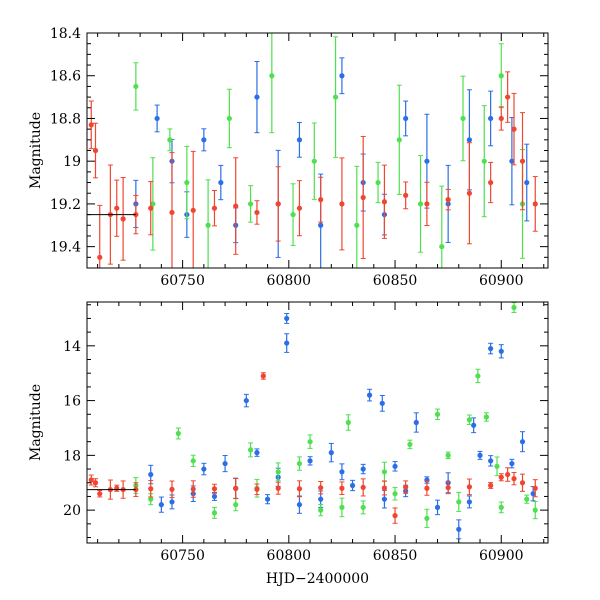  What do you see at coordinates (317, 579) in the screenshot?
I see `x-axis-title: HJD−2400000` at bounding box center [317, 579].